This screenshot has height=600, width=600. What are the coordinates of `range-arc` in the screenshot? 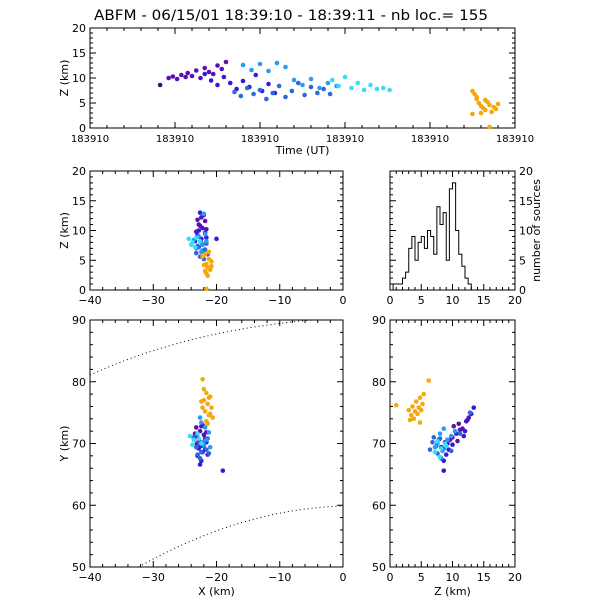 It's located at (205, 348).